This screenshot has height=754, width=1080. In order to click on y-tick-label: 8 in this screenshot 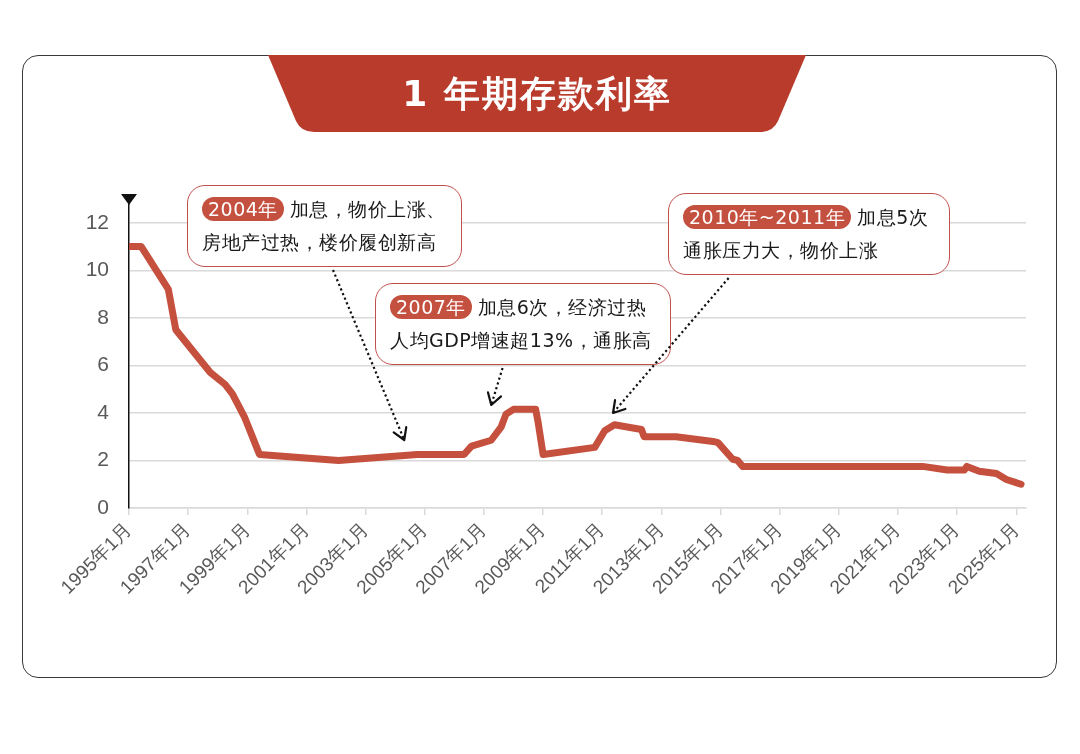, I will do `click(103, 316)`.